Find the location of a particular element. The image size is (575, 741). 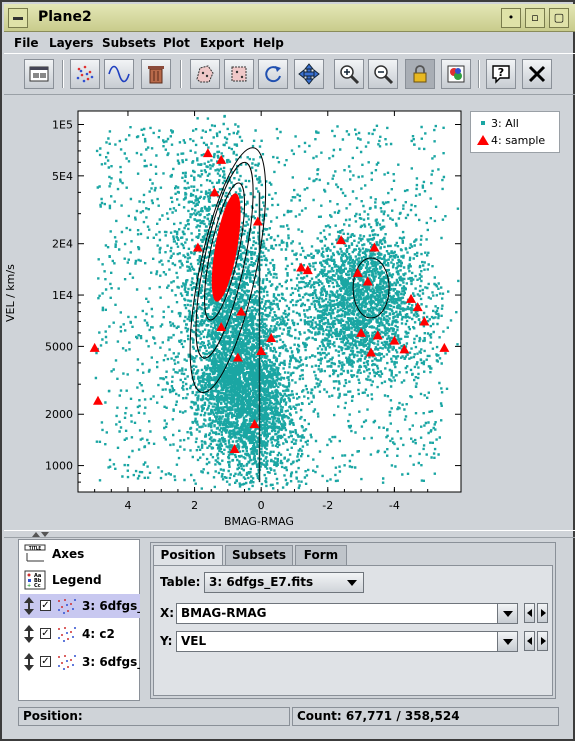

x-tick-label-0: 4 is located at coordinates (127, 505).